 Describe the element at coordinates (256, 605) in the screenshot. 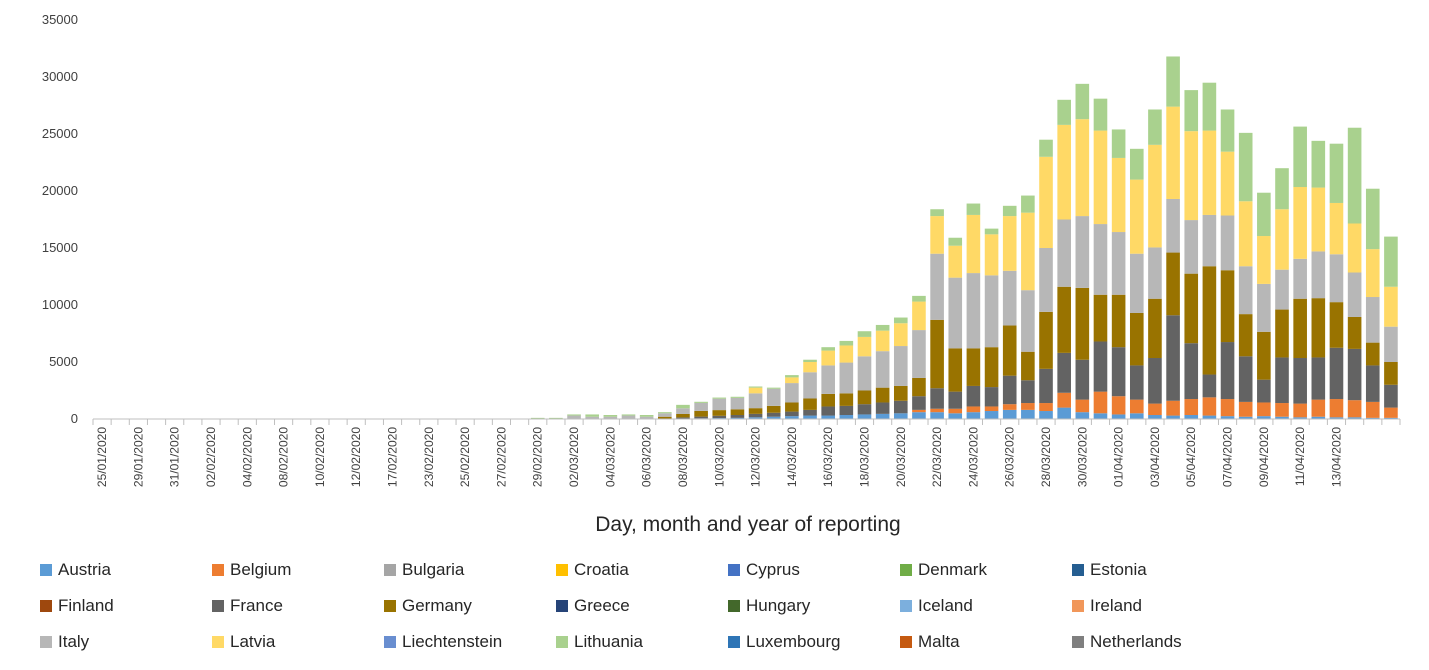

I see `legend-label: France` at that location.